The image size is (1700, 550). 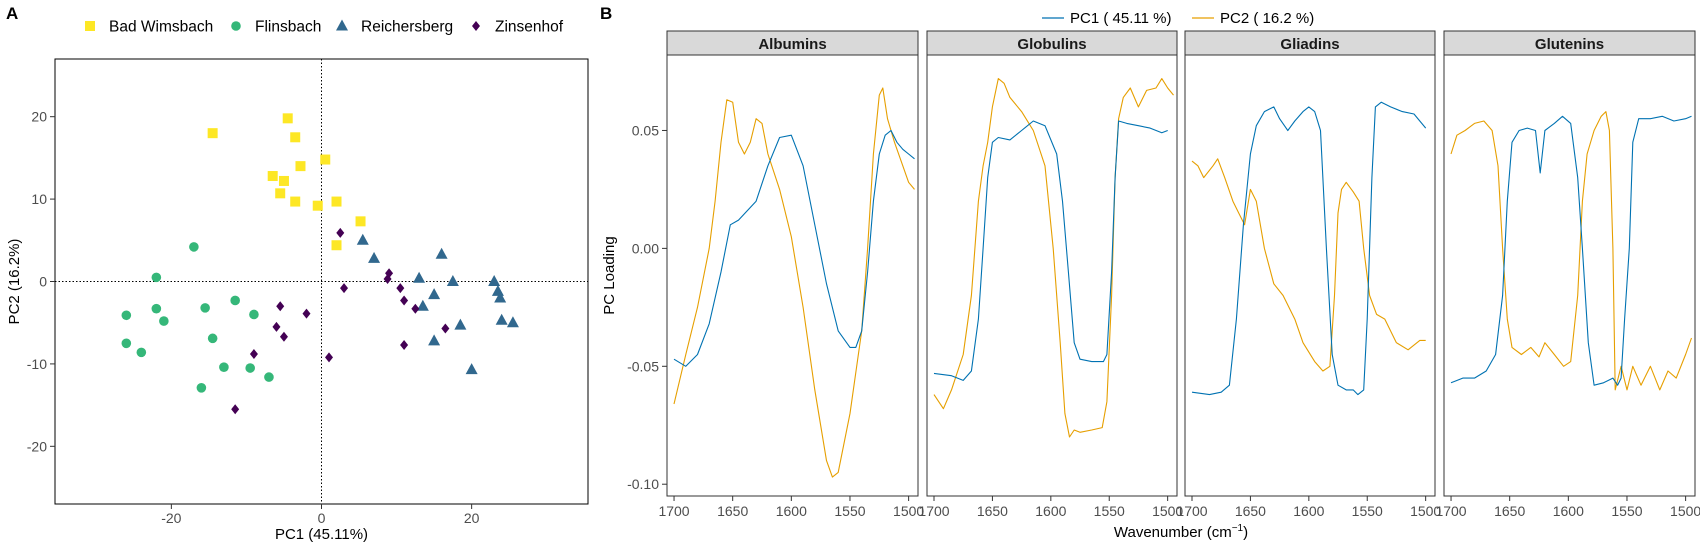 I want to click on y-tick-label: -0.05, so click(x=643, y=366).